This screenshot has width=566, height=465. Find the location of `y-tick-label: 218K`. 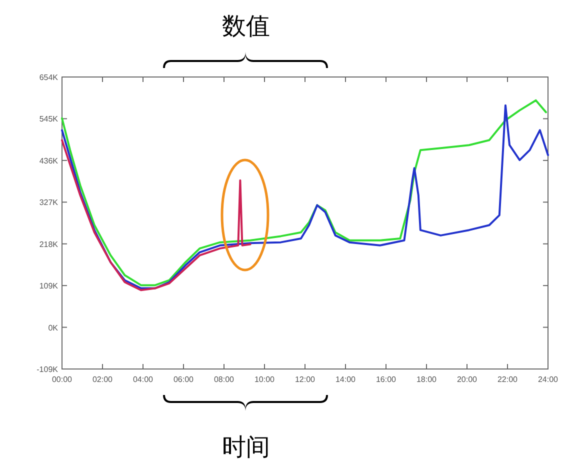

y-tick-label: 218K is located at coordinates (49, 244).